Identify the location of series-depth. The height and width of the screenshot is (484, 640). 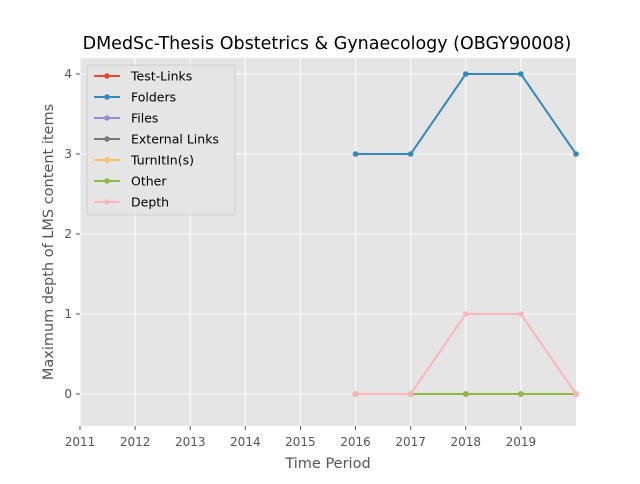
(465, 354).